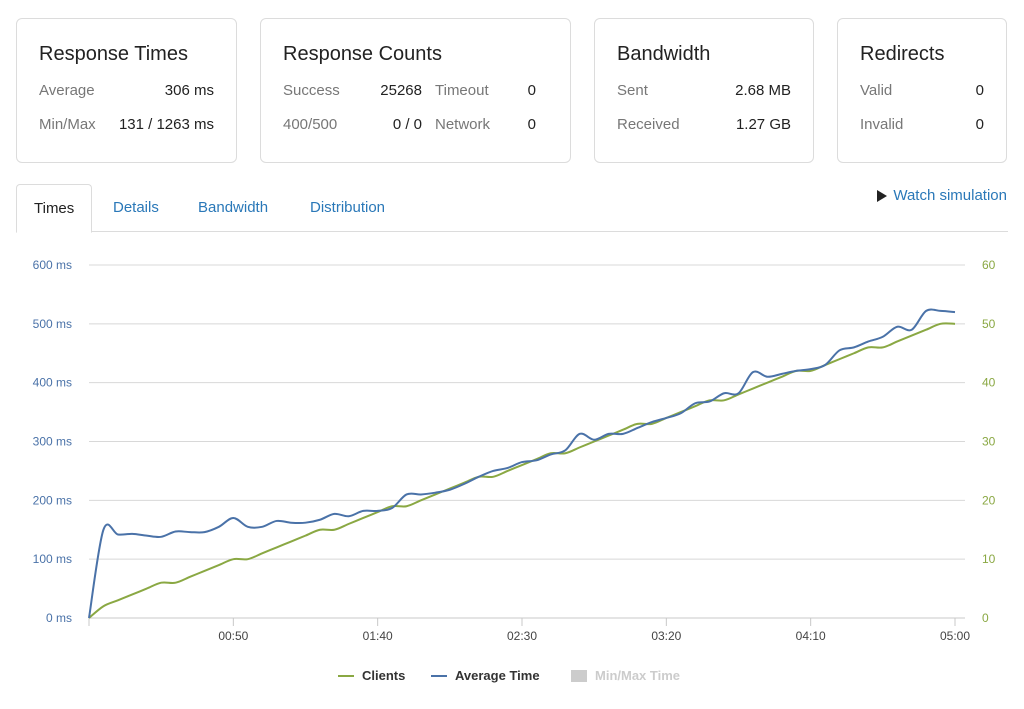 The height and width of the screenshot is (709, 1024). I want to click on chart-legend: Clients Average Time Min/Max Time, so click(512, 678).